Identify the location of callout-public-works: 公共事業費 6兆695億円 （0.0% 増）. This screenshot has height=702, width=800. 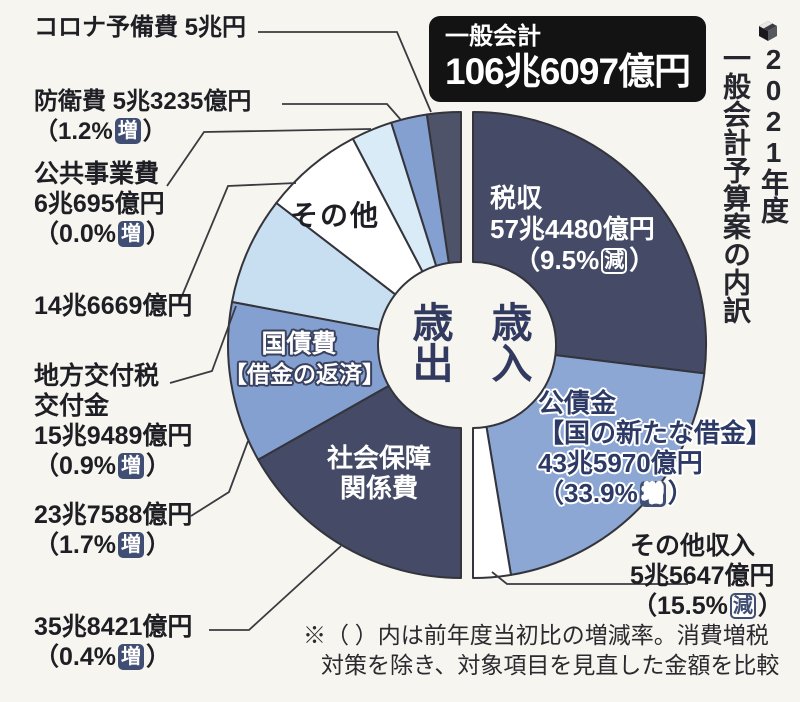
(102, 204).